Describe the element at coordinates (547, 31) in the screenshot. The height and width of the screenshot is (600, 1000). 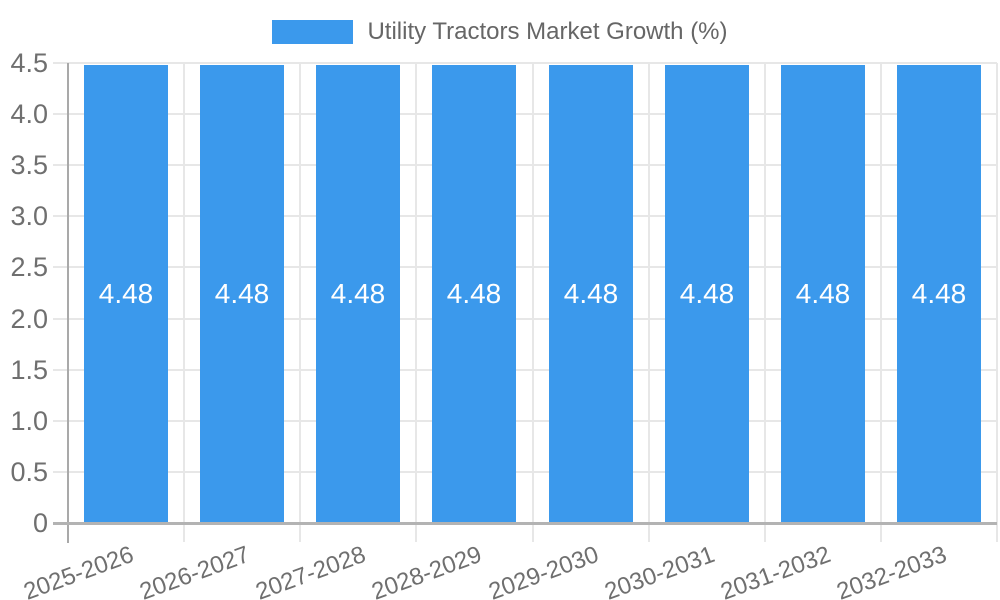
I see `legend-title: Utility Tractors Market Growth (%)` at that location.